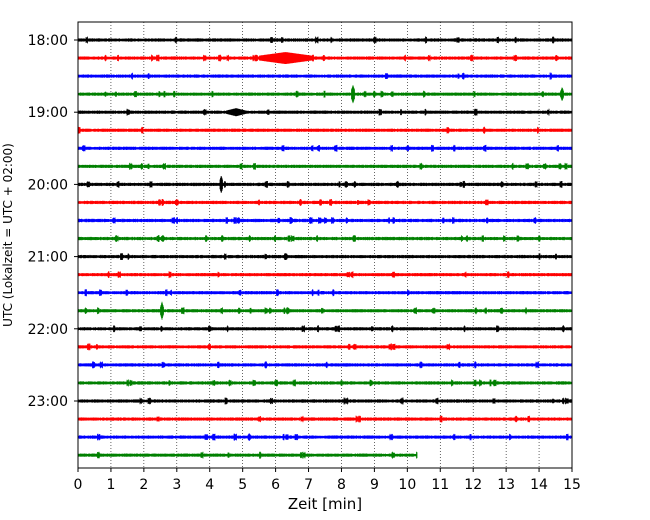  Describe the element at coordinates (53, 221) in the screenshot. I see `y-axis-ticks: 18:00 19:00 20:00 21:00 22:00 23:00` at that location.